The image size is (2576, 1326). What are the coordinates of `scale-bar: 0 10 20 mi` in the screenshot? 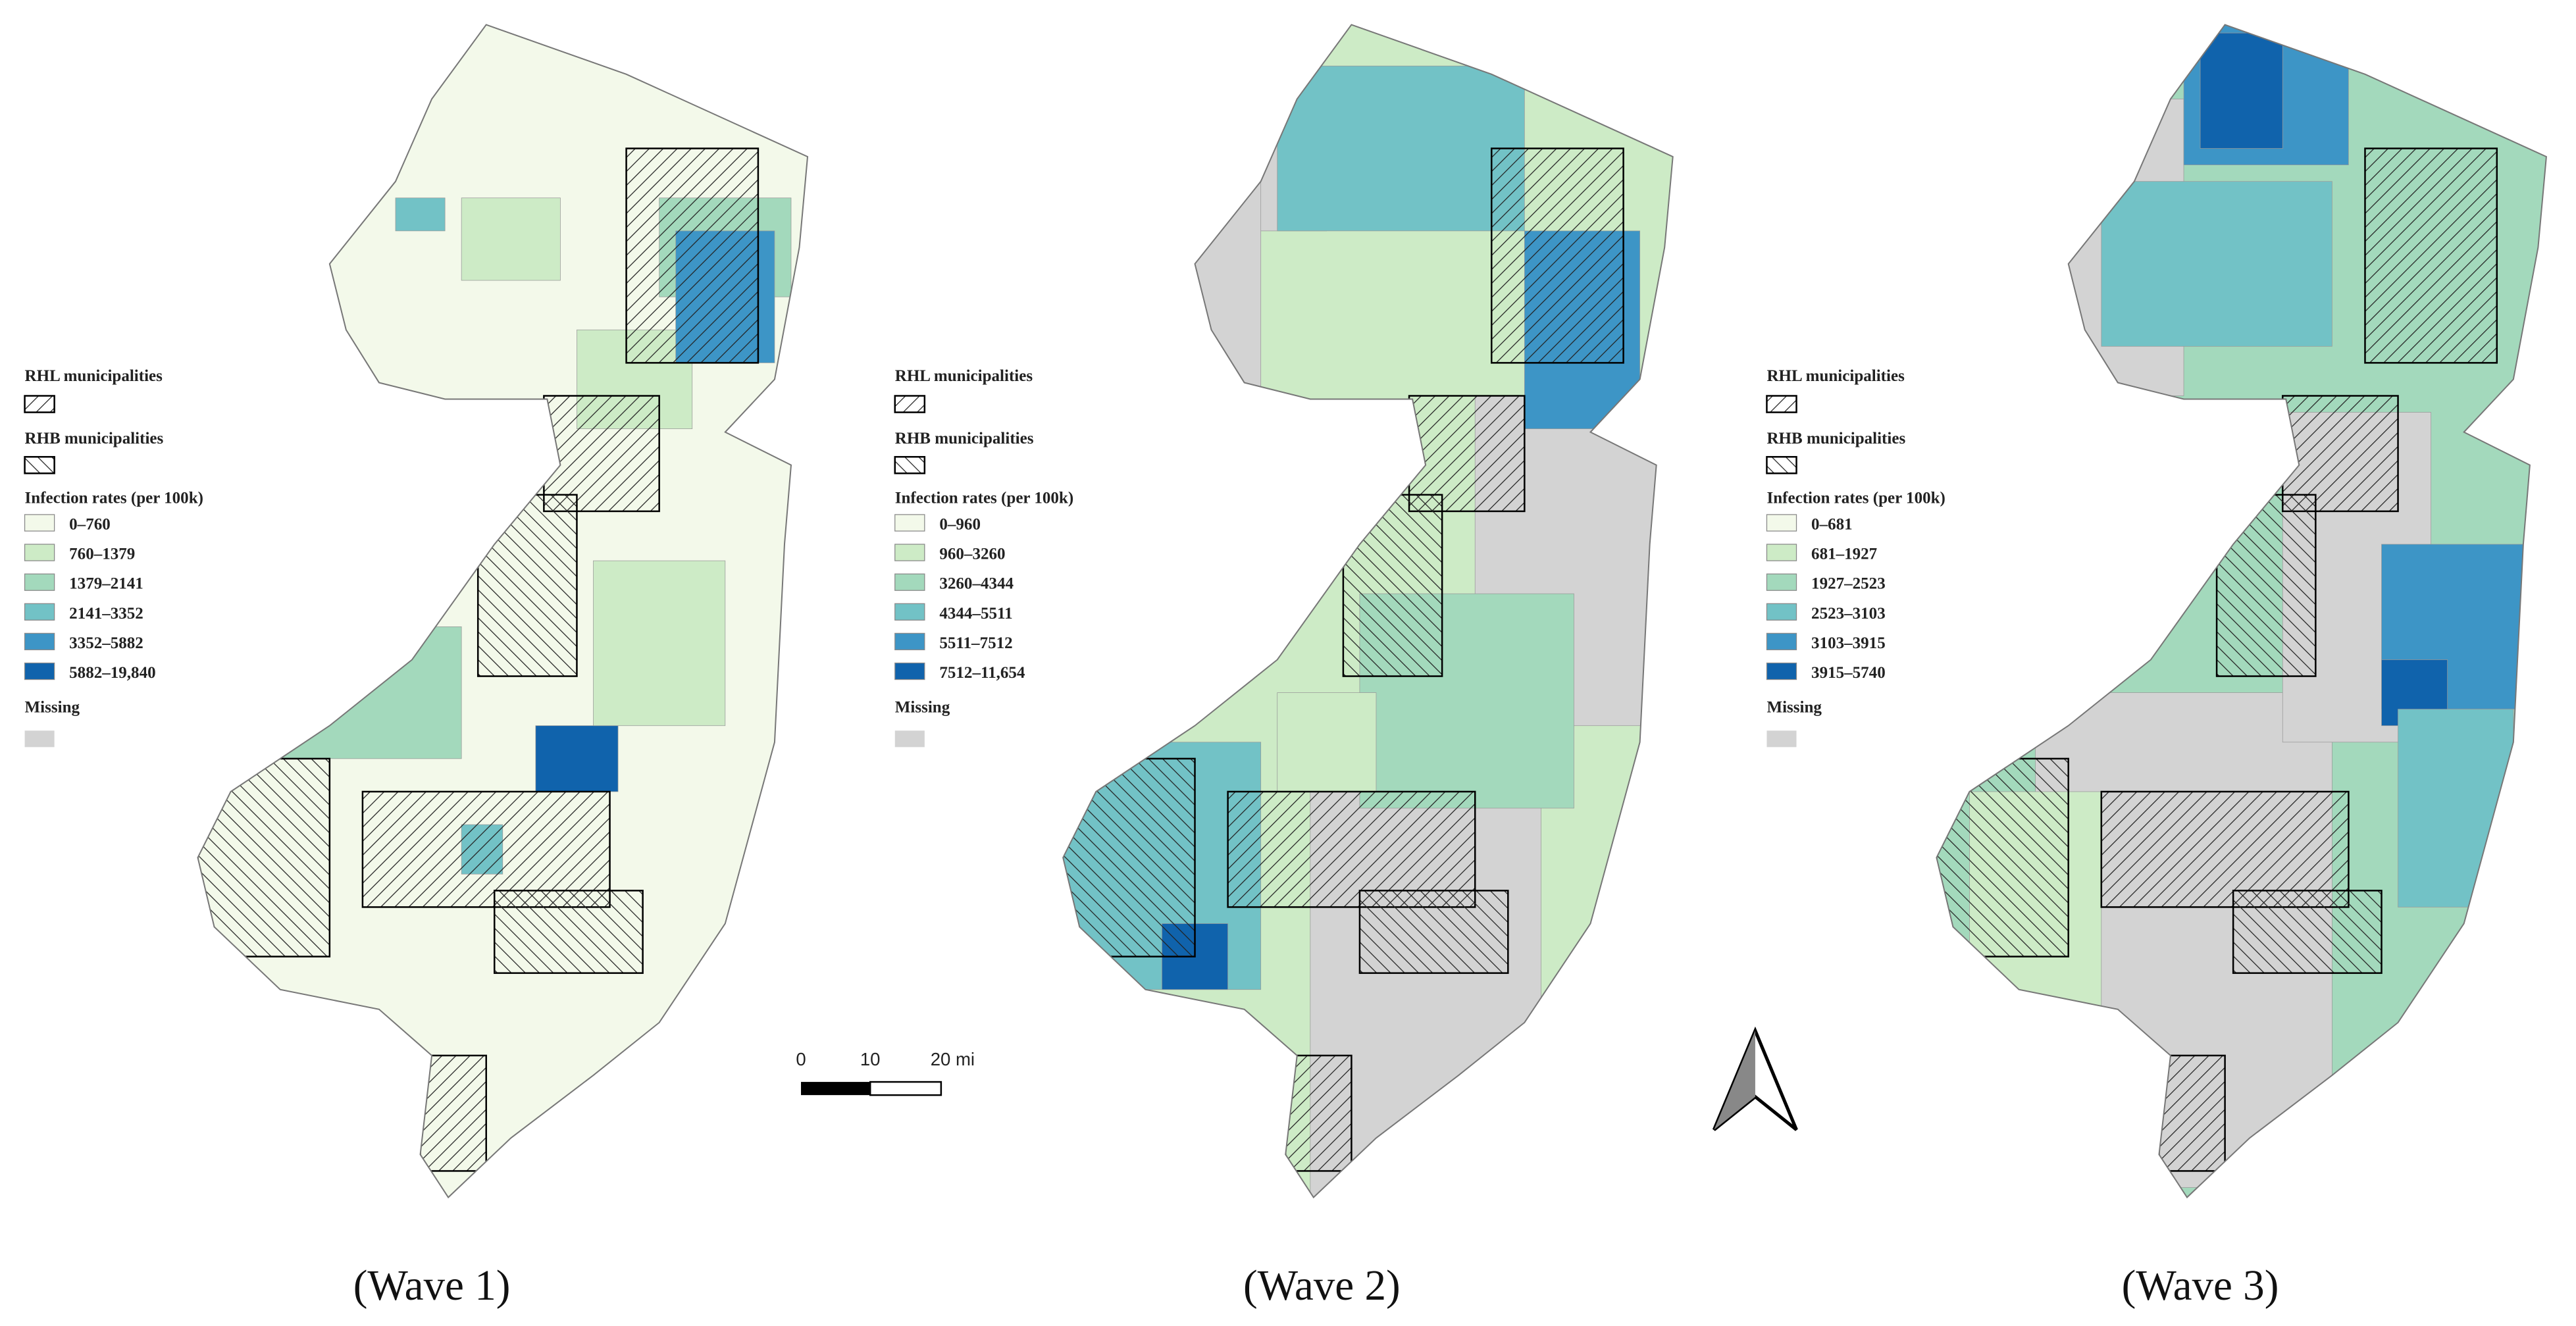 It's located at (885, 1072).